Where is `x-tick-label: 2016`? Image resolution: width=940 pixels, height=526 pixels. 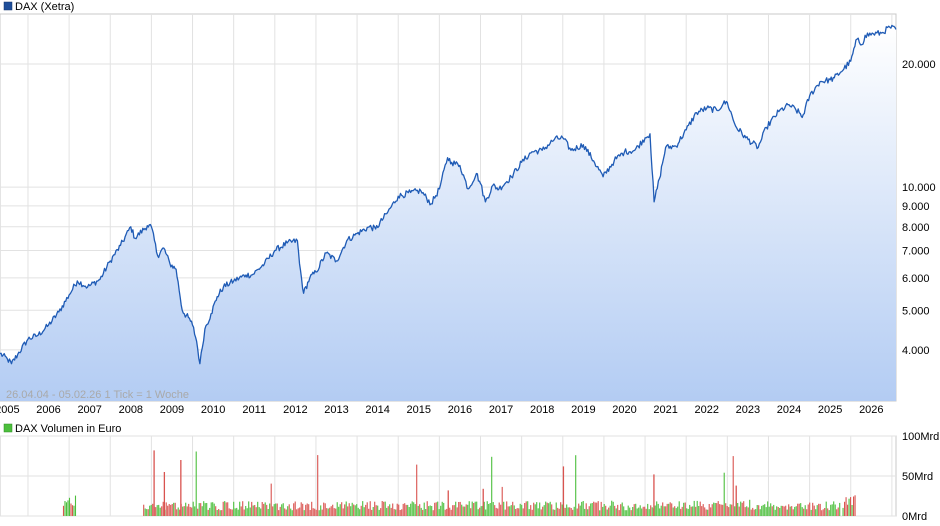
x-tick-label: 2016 is located at coordinates (460, 410).